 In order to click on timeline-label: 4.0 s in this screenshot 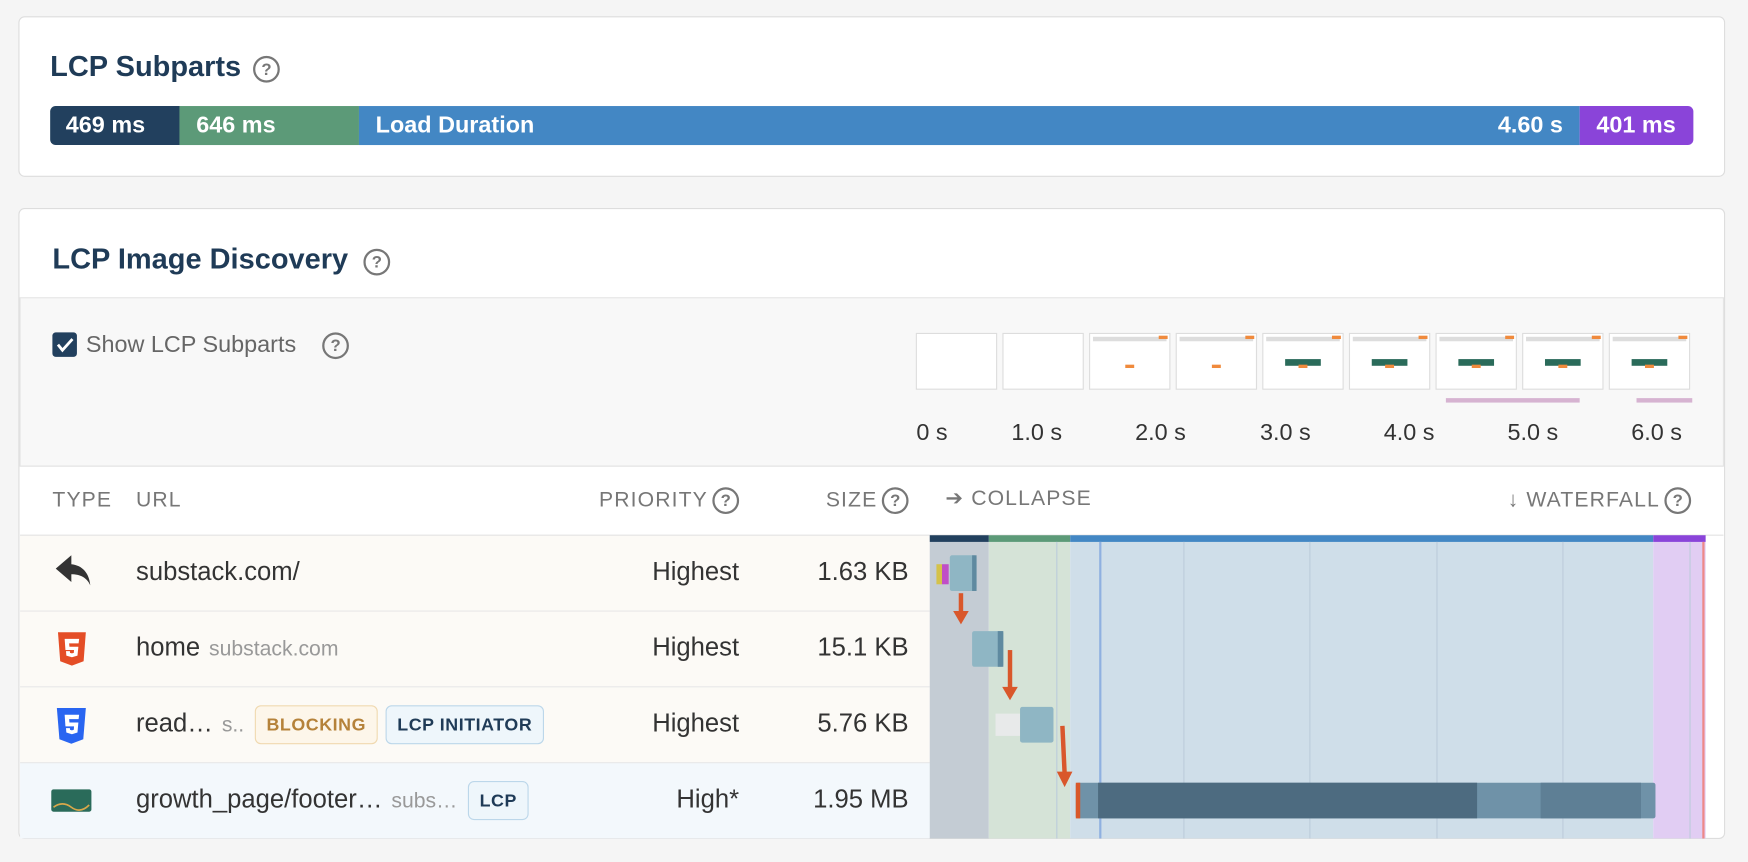, I will do `click(1409, 432)`.